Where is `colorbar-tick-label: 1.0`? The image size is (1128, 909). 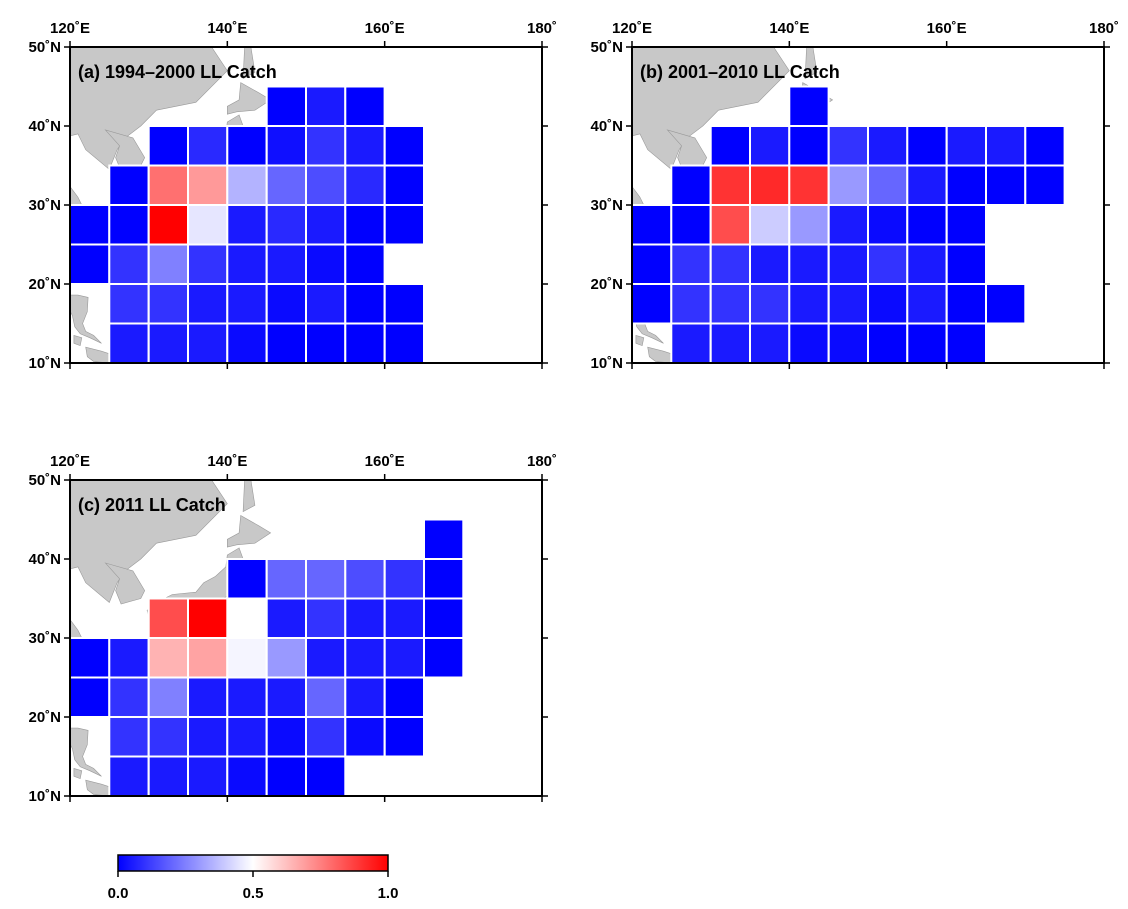
colorbar-tick-label: 1.0 is located at coordinates (388, 893).